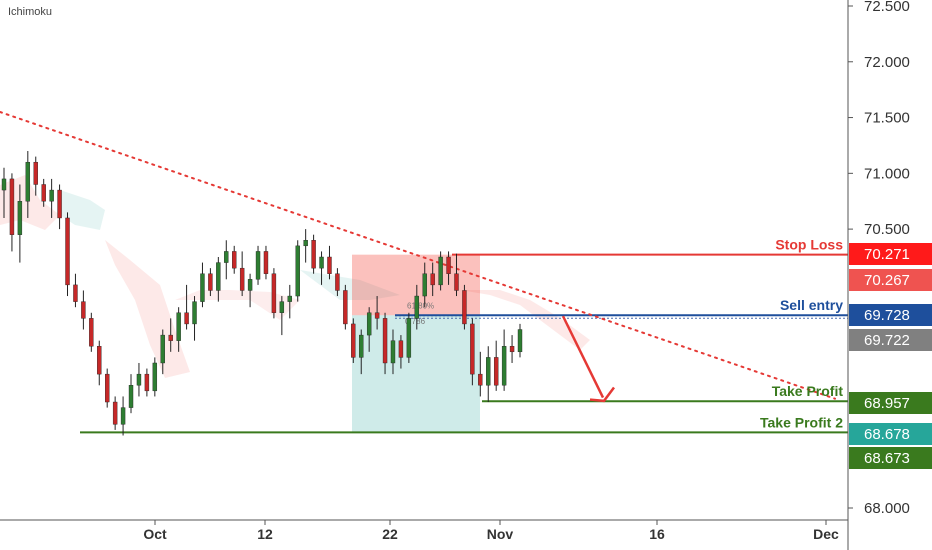 The width and height of the screenshot is (932, 550). What do you see at coordinates (887, 340) in the screenshot?
I see `price-badge-text: 69.722` at bounding box center [887, 340].